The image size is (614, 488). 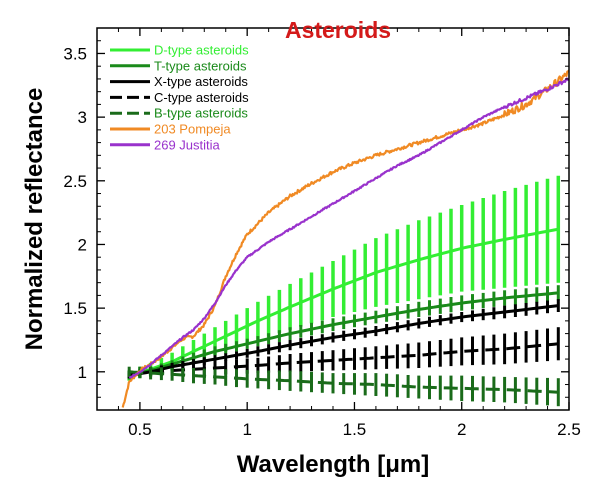 I want to click on y-tick-label: 3, so click(x=82, y=117).